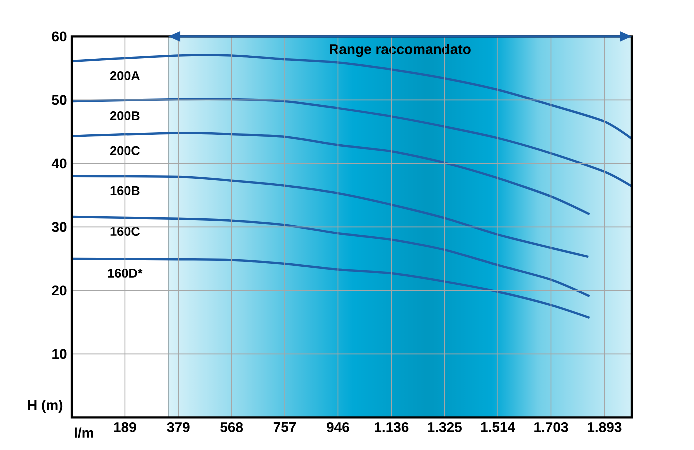 Image resolution: width=694 pixels, height=450 pixels. I want to click on x-tick-label: 1.703, so click(551, 427).